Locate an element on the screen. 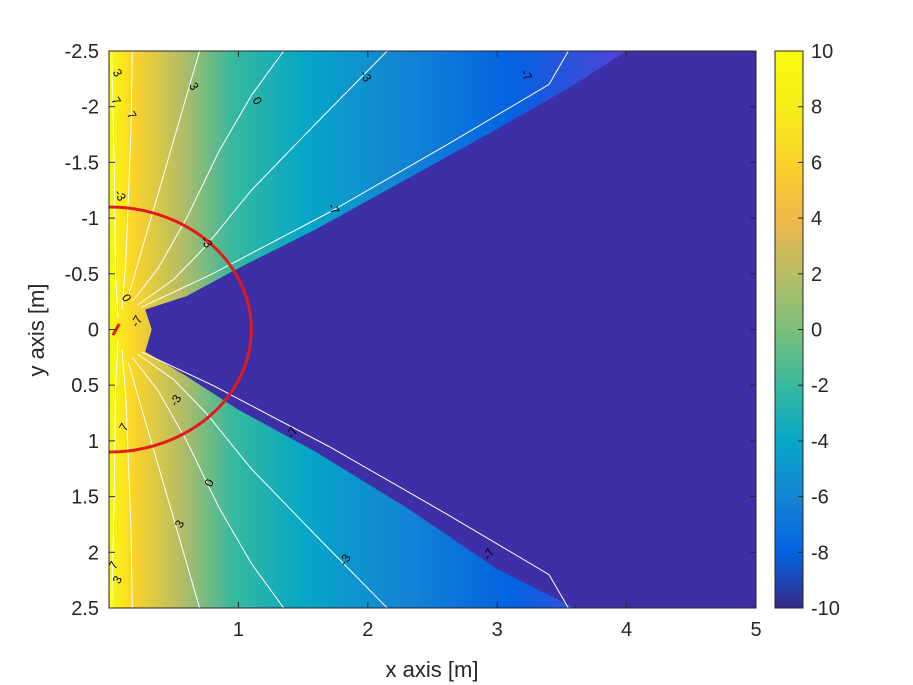  y-tick-label: 0.5 is located at coordinates (85, 386).